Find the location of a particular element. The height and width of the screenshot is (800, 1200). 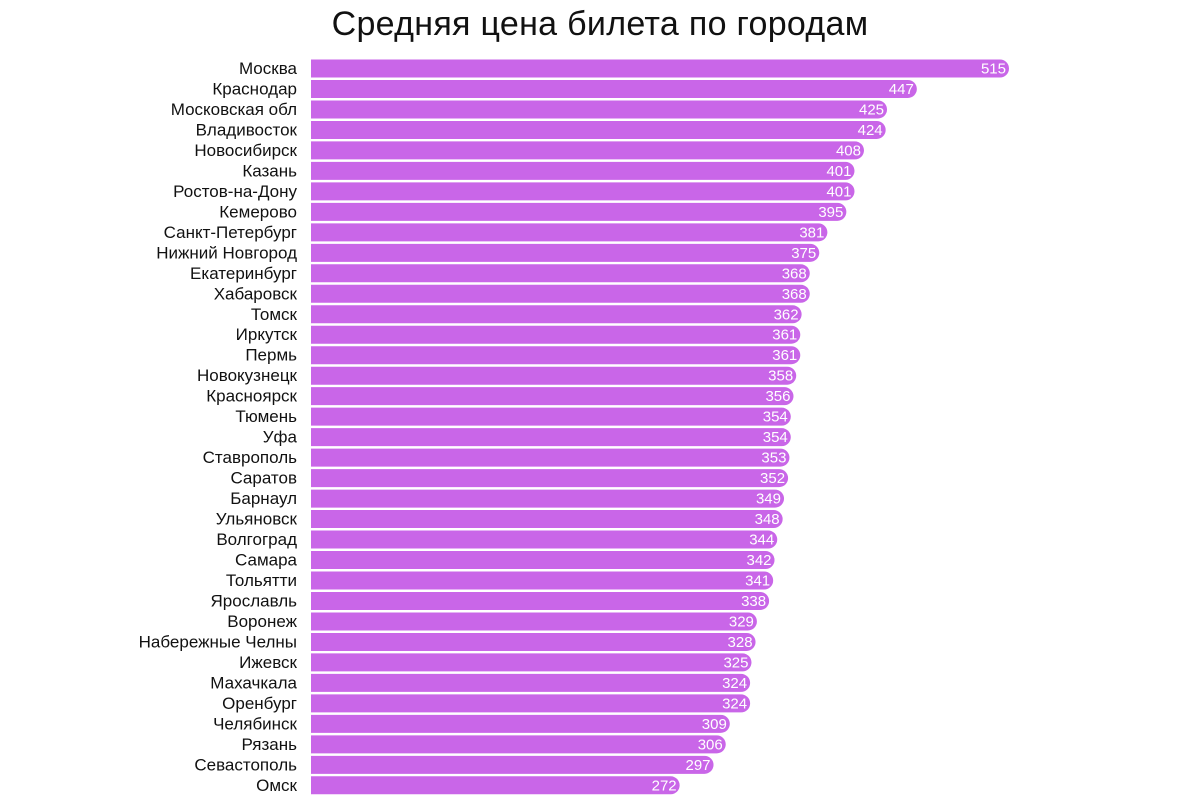

category-label: Омск is located at coordinates (276, 785).